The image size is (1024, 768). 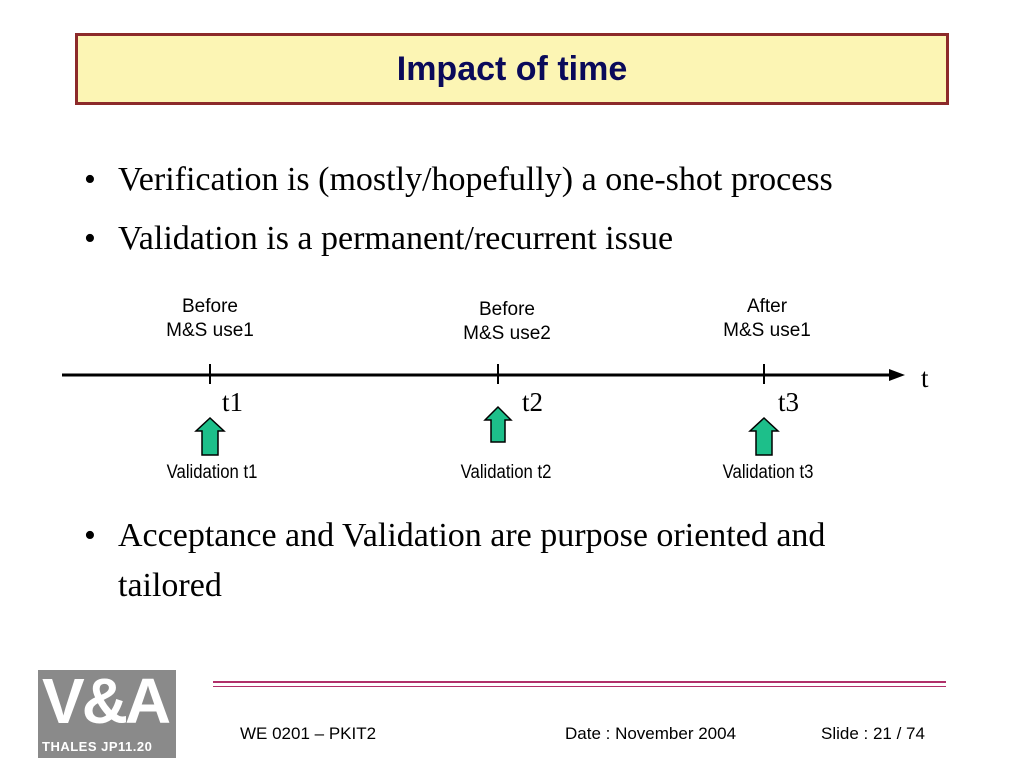 What do you see at coordinates (651, 733) in the screenshot?
I see `footer-date: Date : November 2004` at bounding box center [651, 733].